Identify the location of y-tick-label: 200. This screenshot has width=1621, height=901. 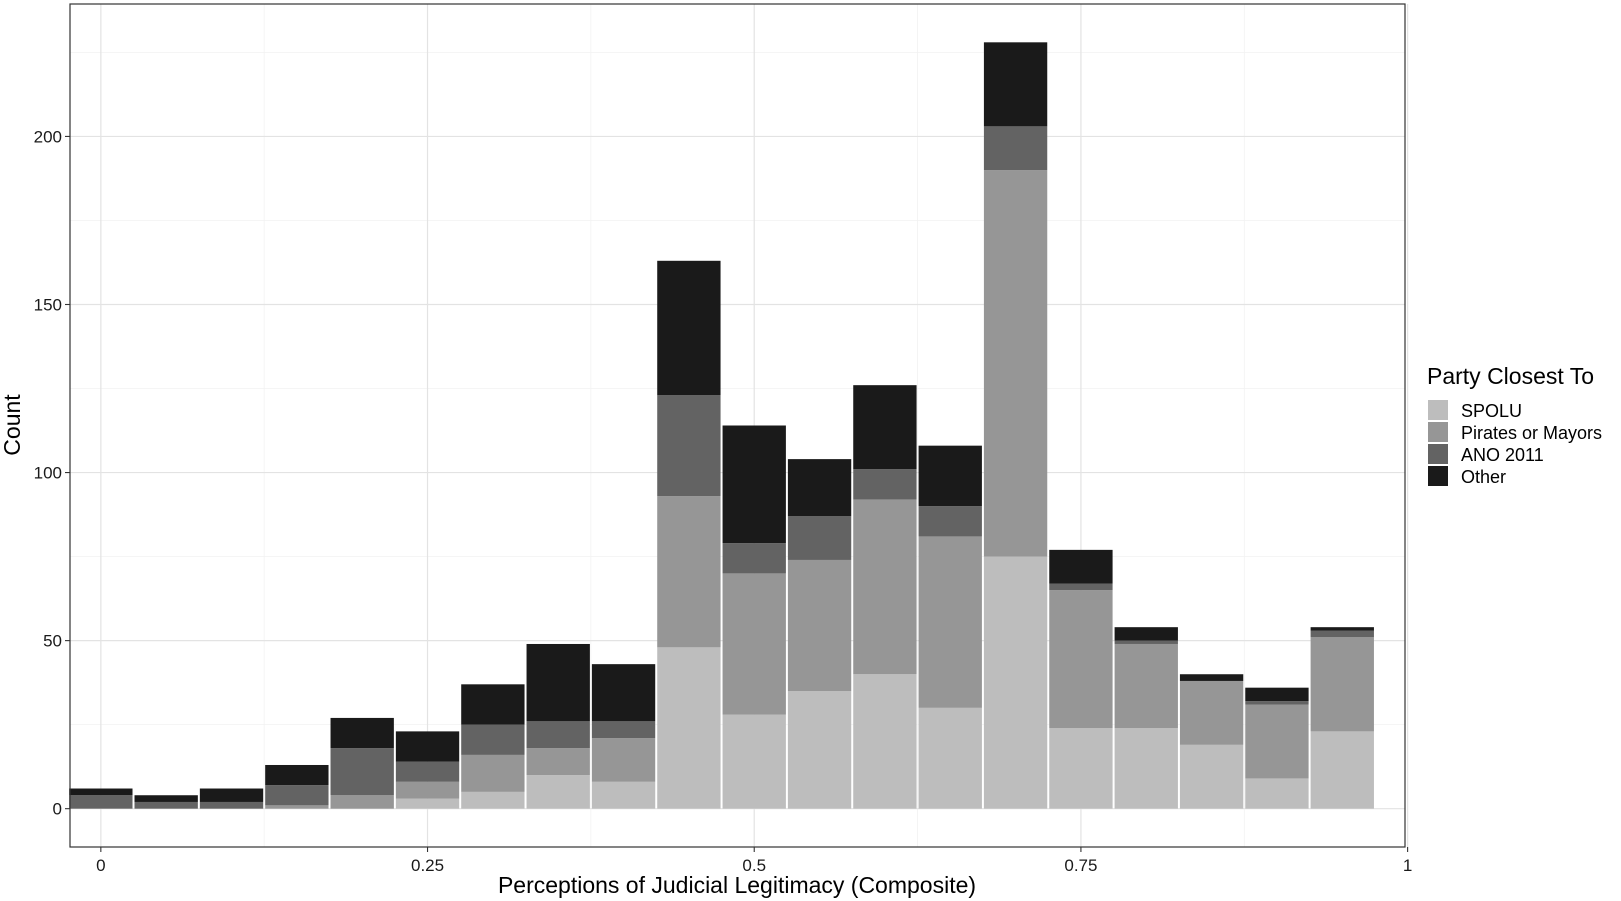
(48, 136).